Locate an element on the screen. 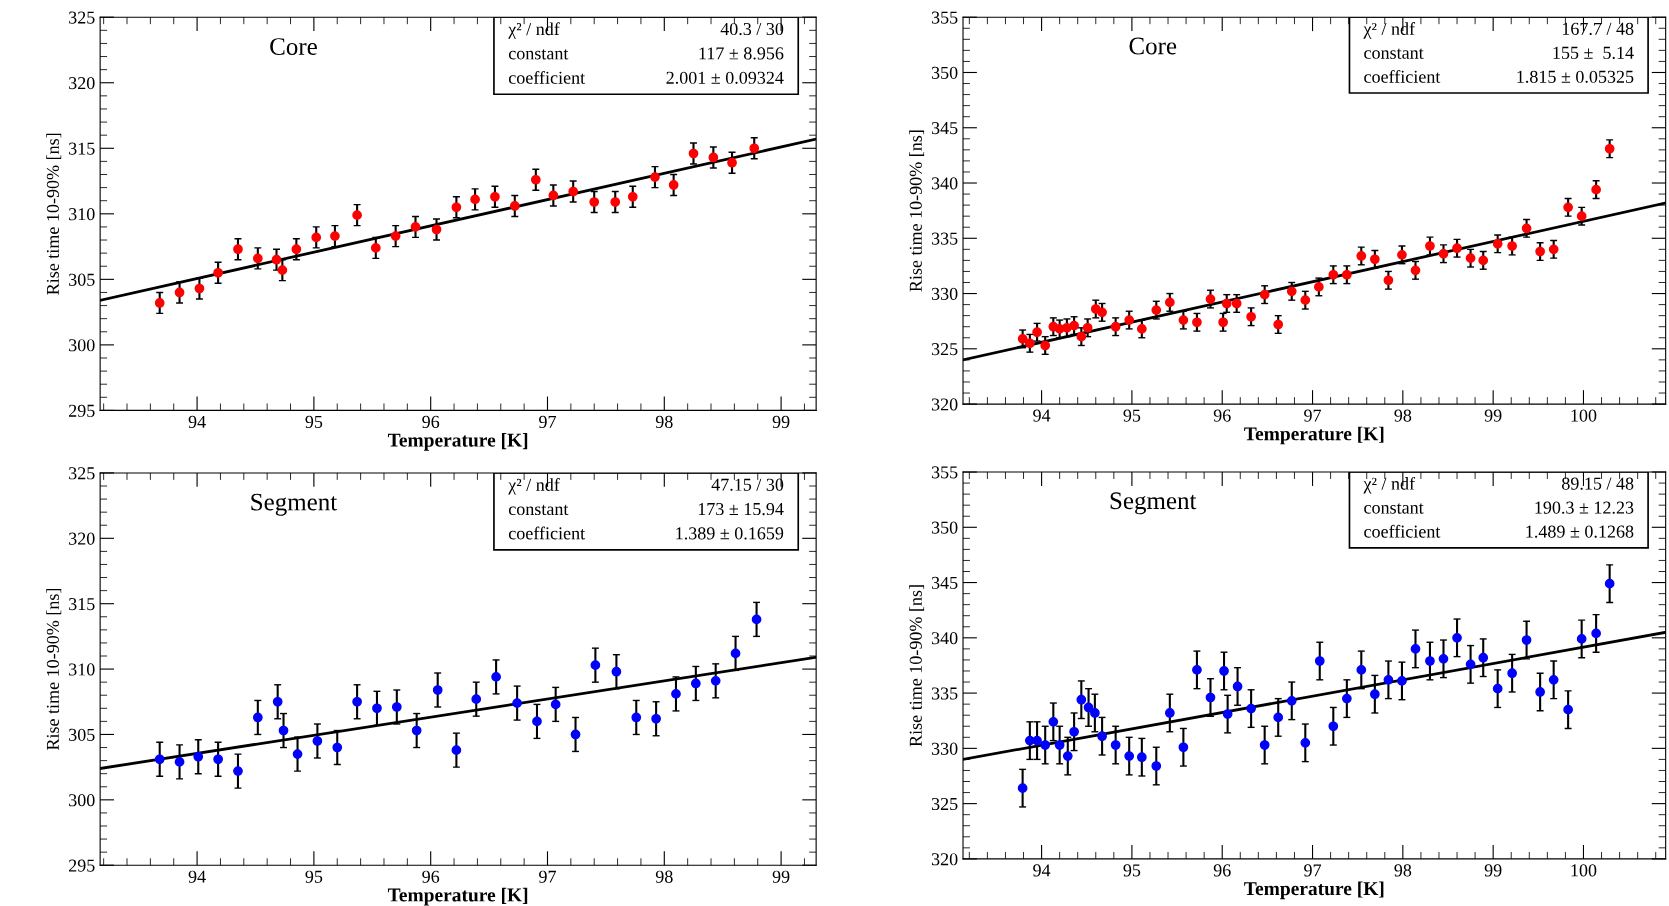  y-axis-title: Rise time 10-90% [ns] is located at coordinates (54, 214).